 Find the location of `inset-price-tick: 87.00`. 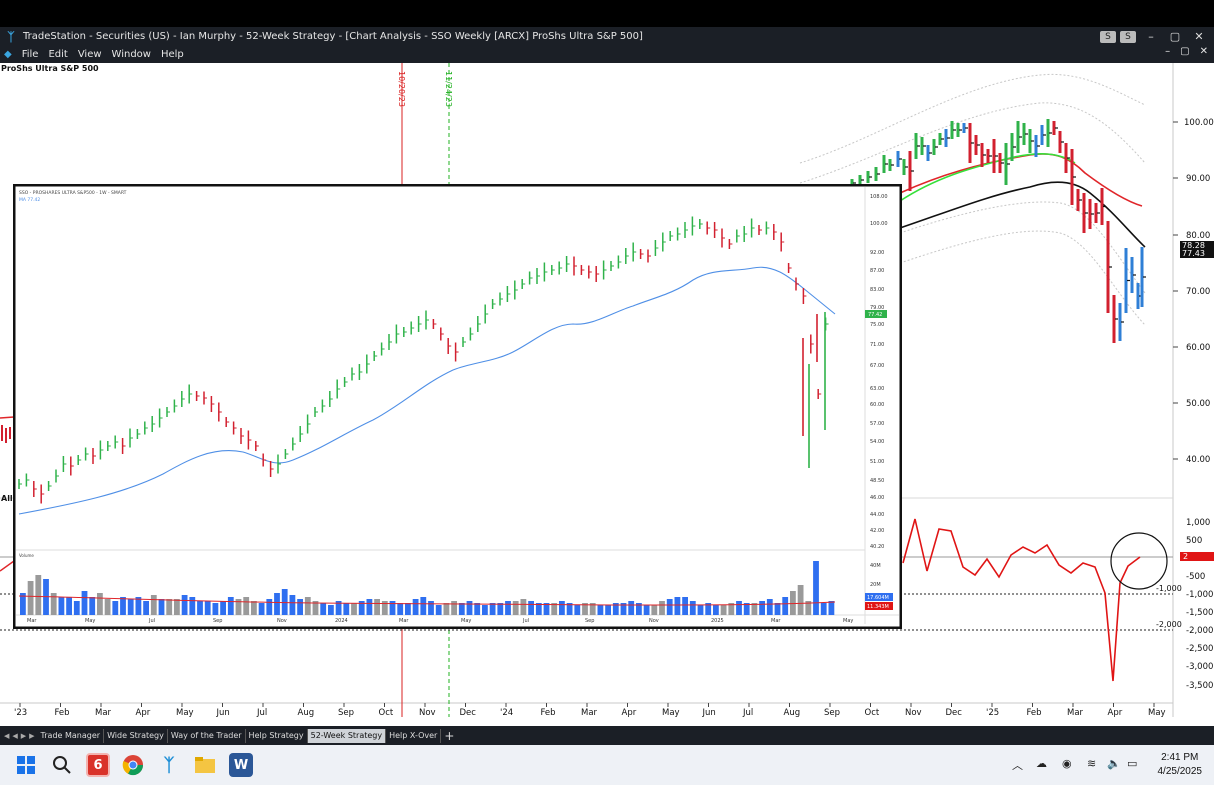

inset-price-tick: 87.00 is located at coordinates (877, 271).